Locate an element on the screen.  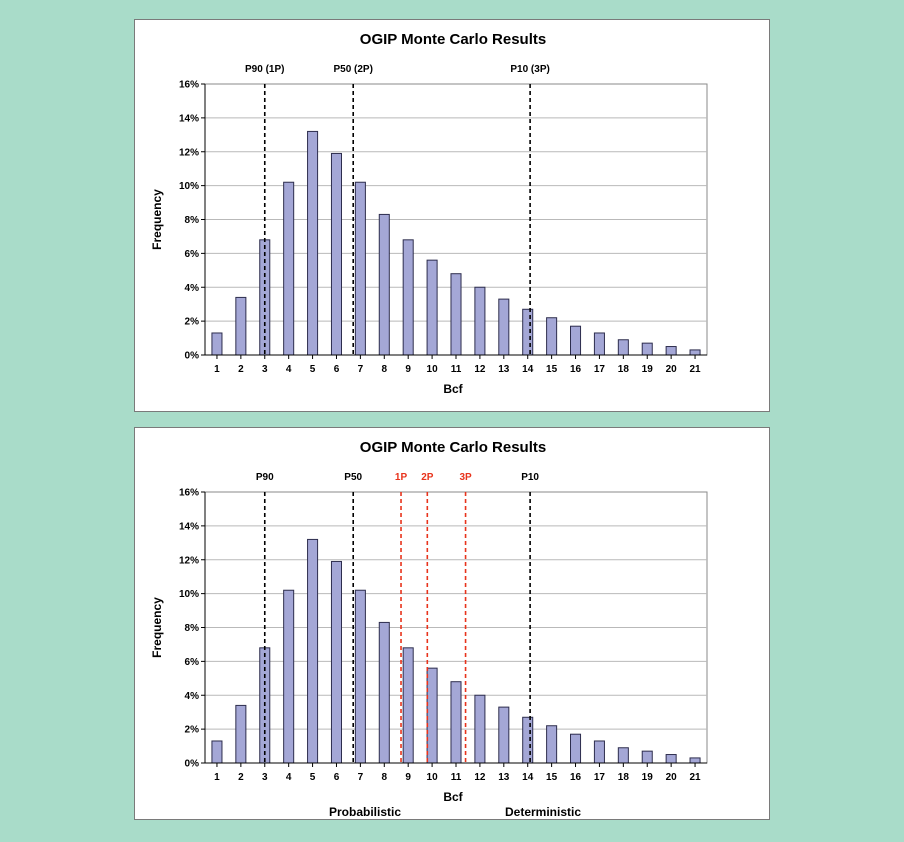
x-tick-label: 13 is located at coordinates (504, 369).